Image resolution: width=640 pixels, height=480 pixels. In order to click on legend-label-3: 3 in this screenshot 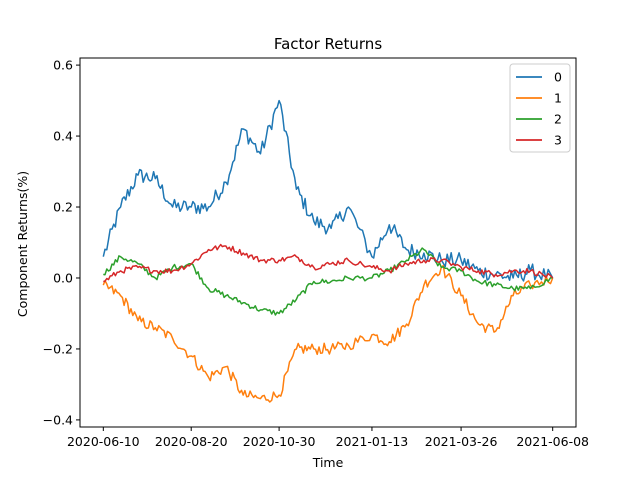, I will do `click(558, 140)`.